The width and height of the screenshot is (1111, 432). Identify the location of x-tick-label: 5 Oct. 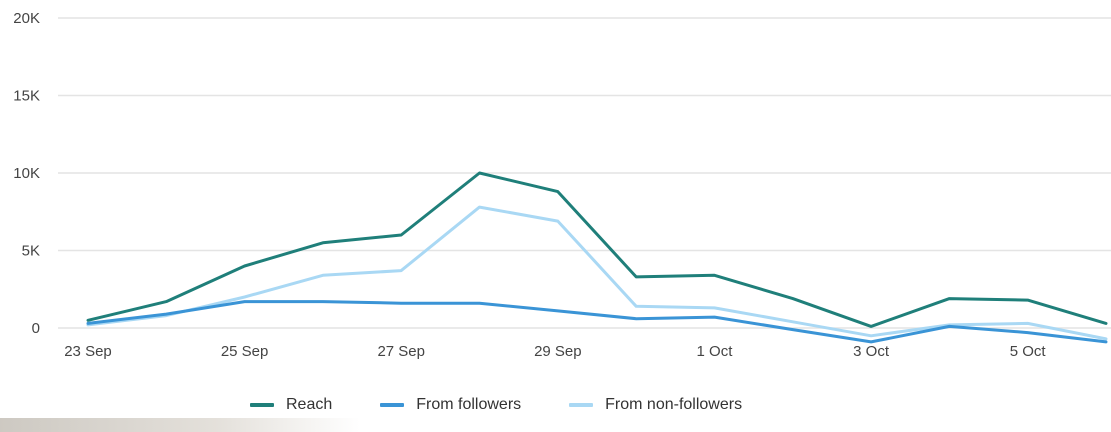
(1028, 351).